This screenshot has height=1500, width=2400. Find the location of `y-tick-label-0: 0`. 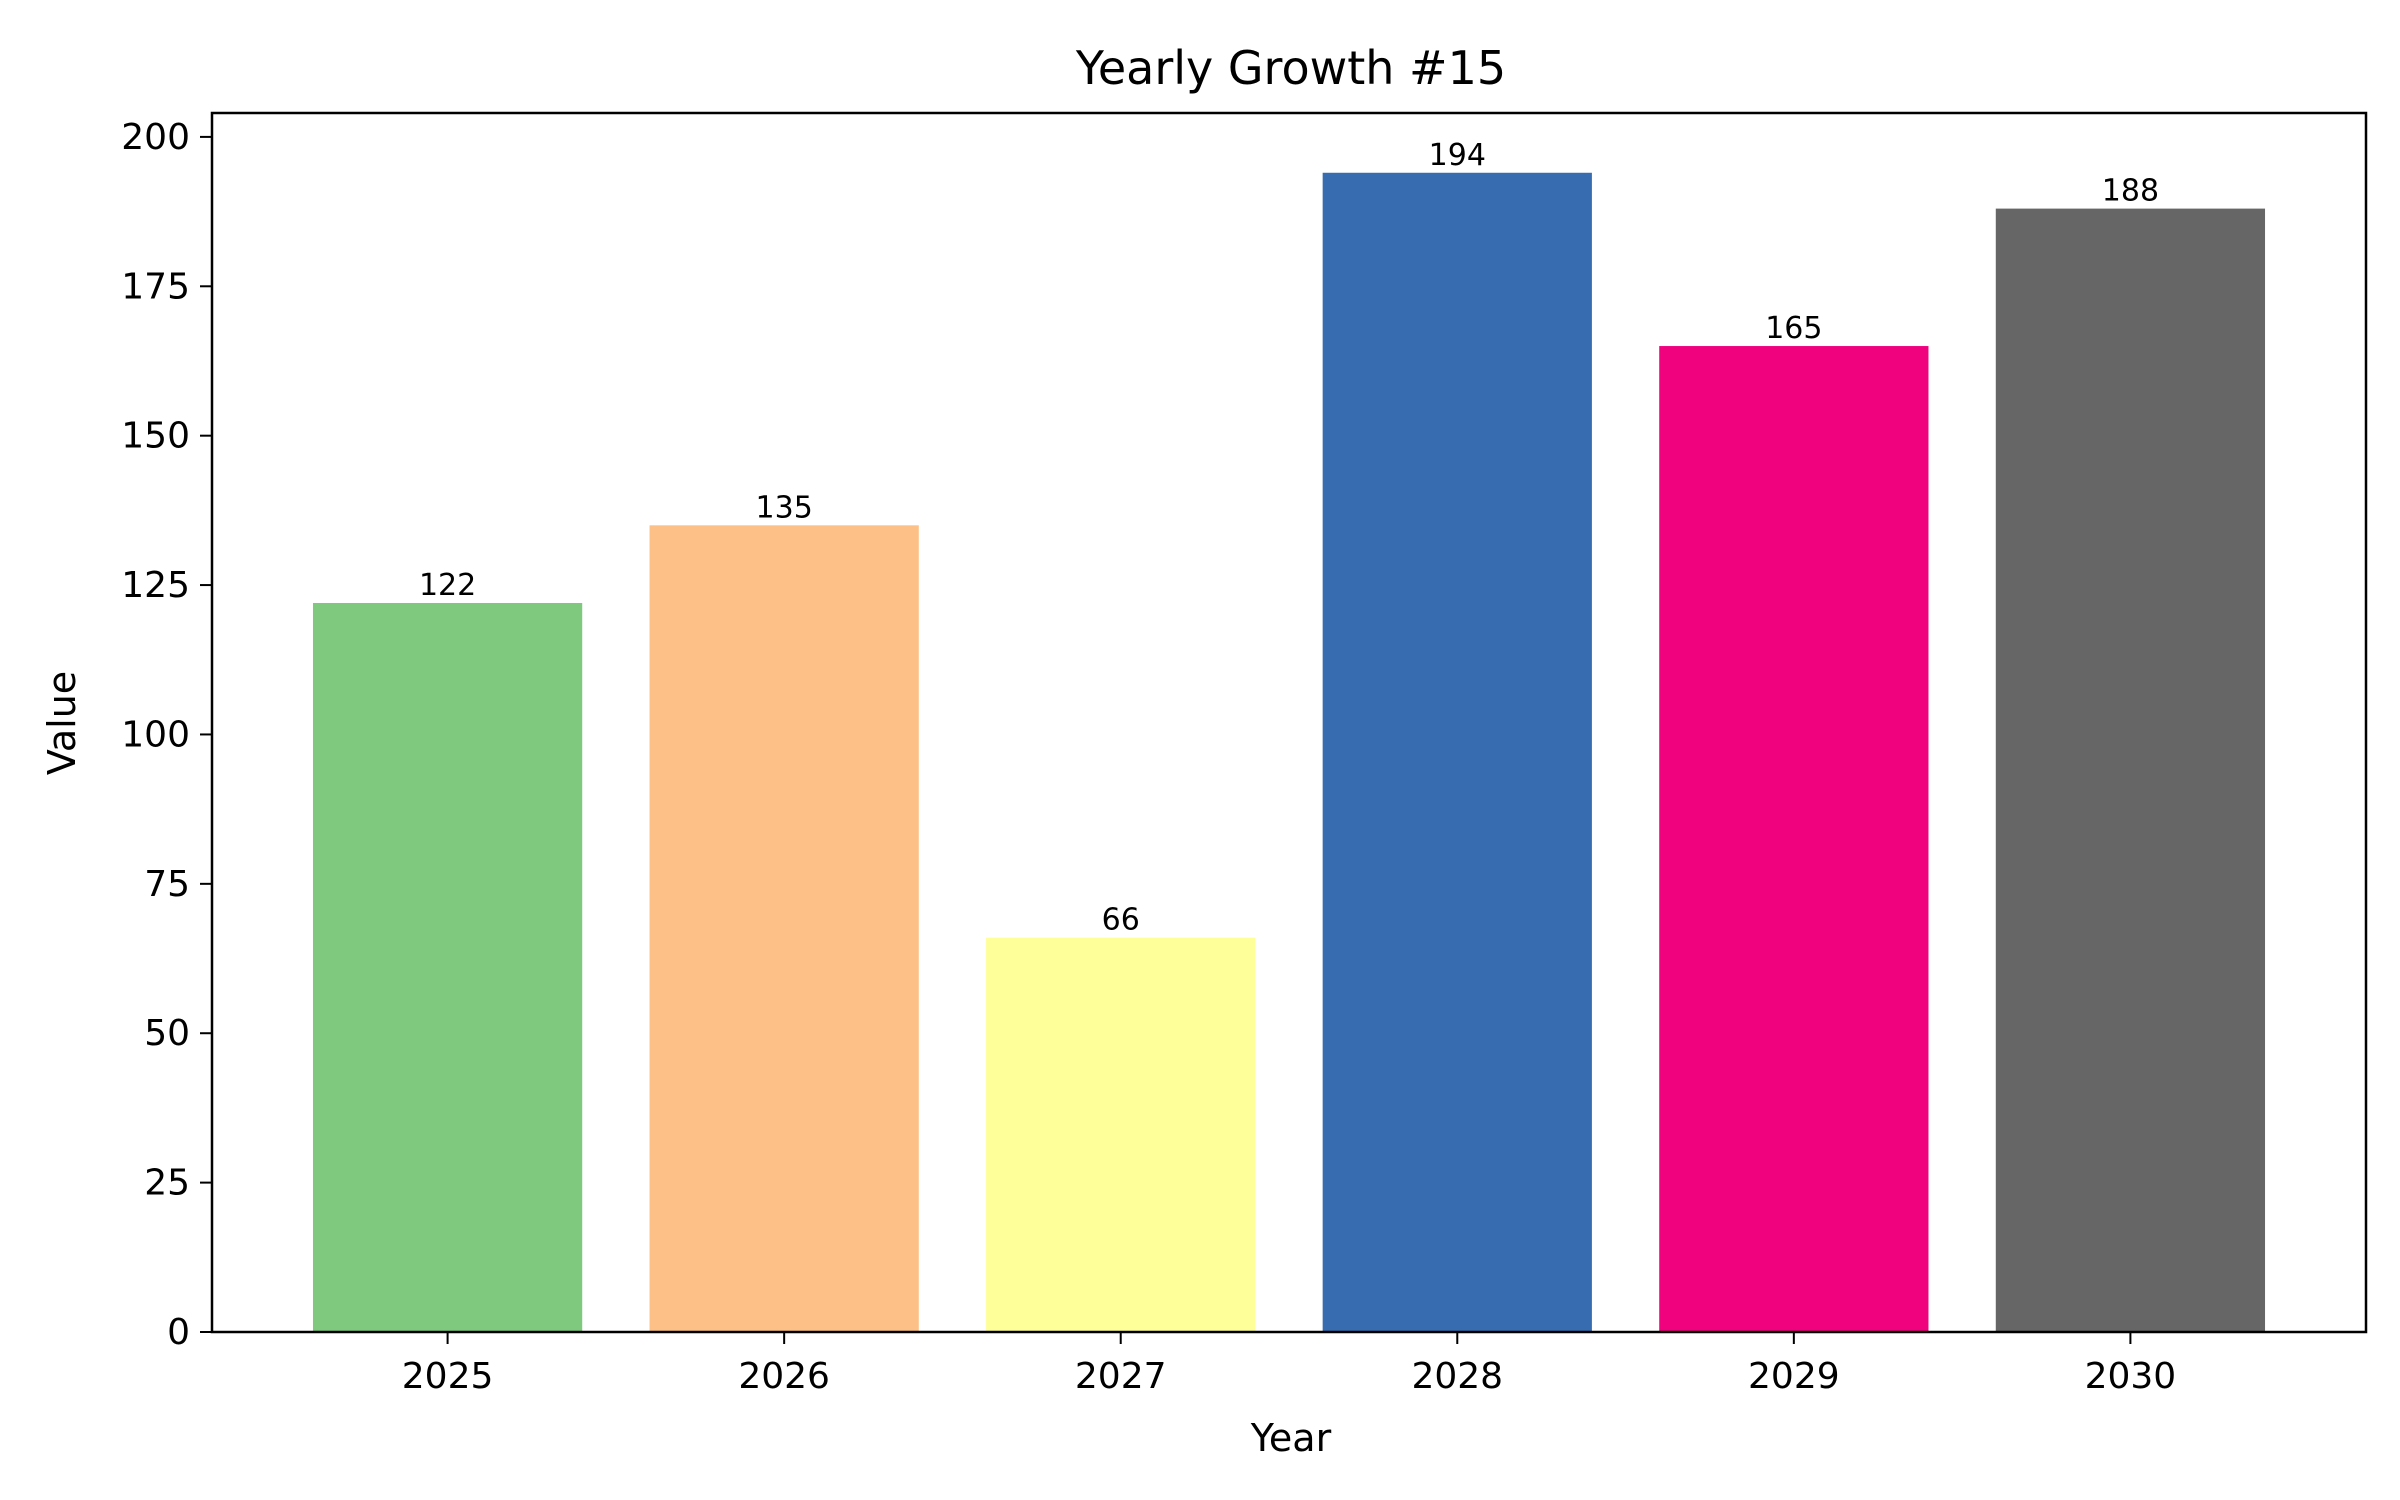

y-tick-label-0: 0 is located at coordinates (178, 1332).